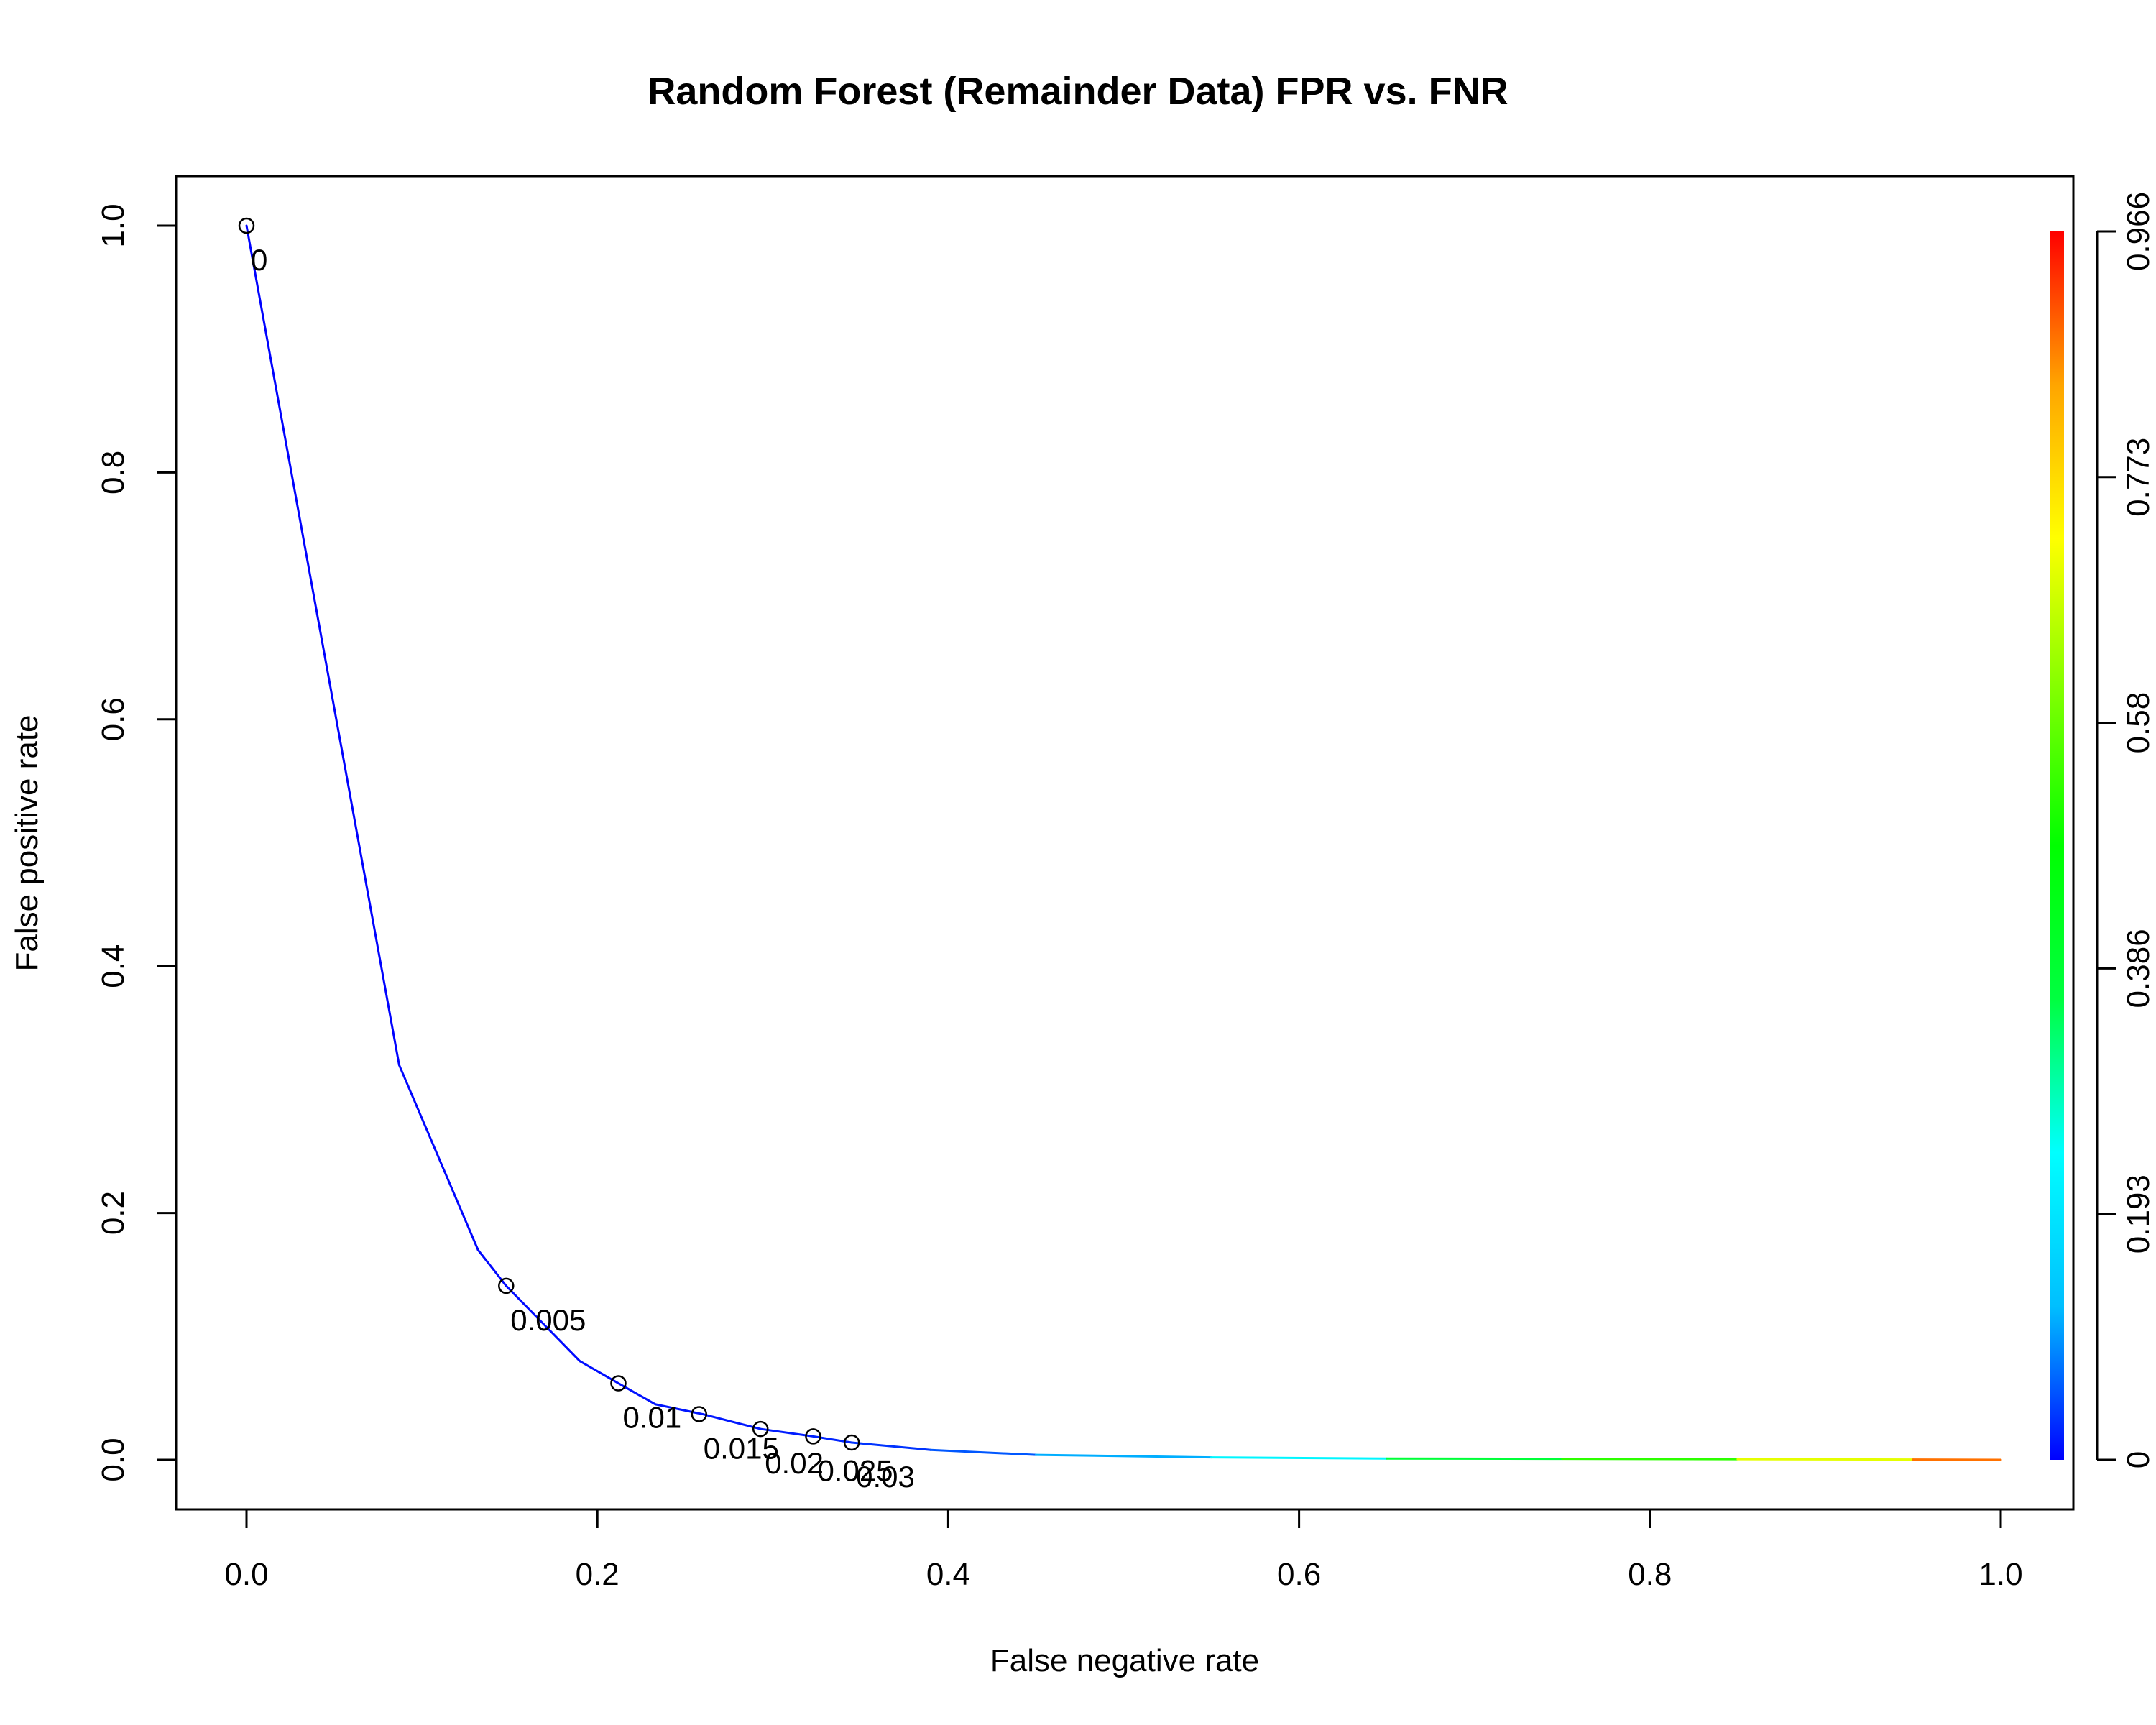  Describe the element at coordinates (1650, 1574) in the screenshot. I see `x-tick-label: 0.8` at that location.